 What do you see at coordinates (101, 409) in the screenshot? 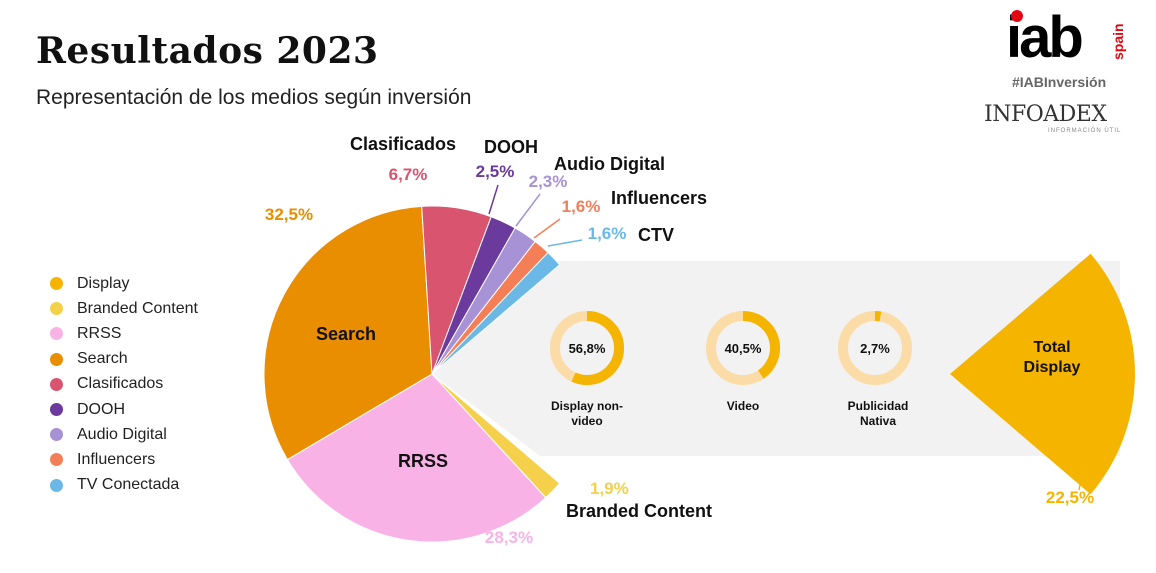
I see `legend-label: DOOH` at bounding box center [101, 409].